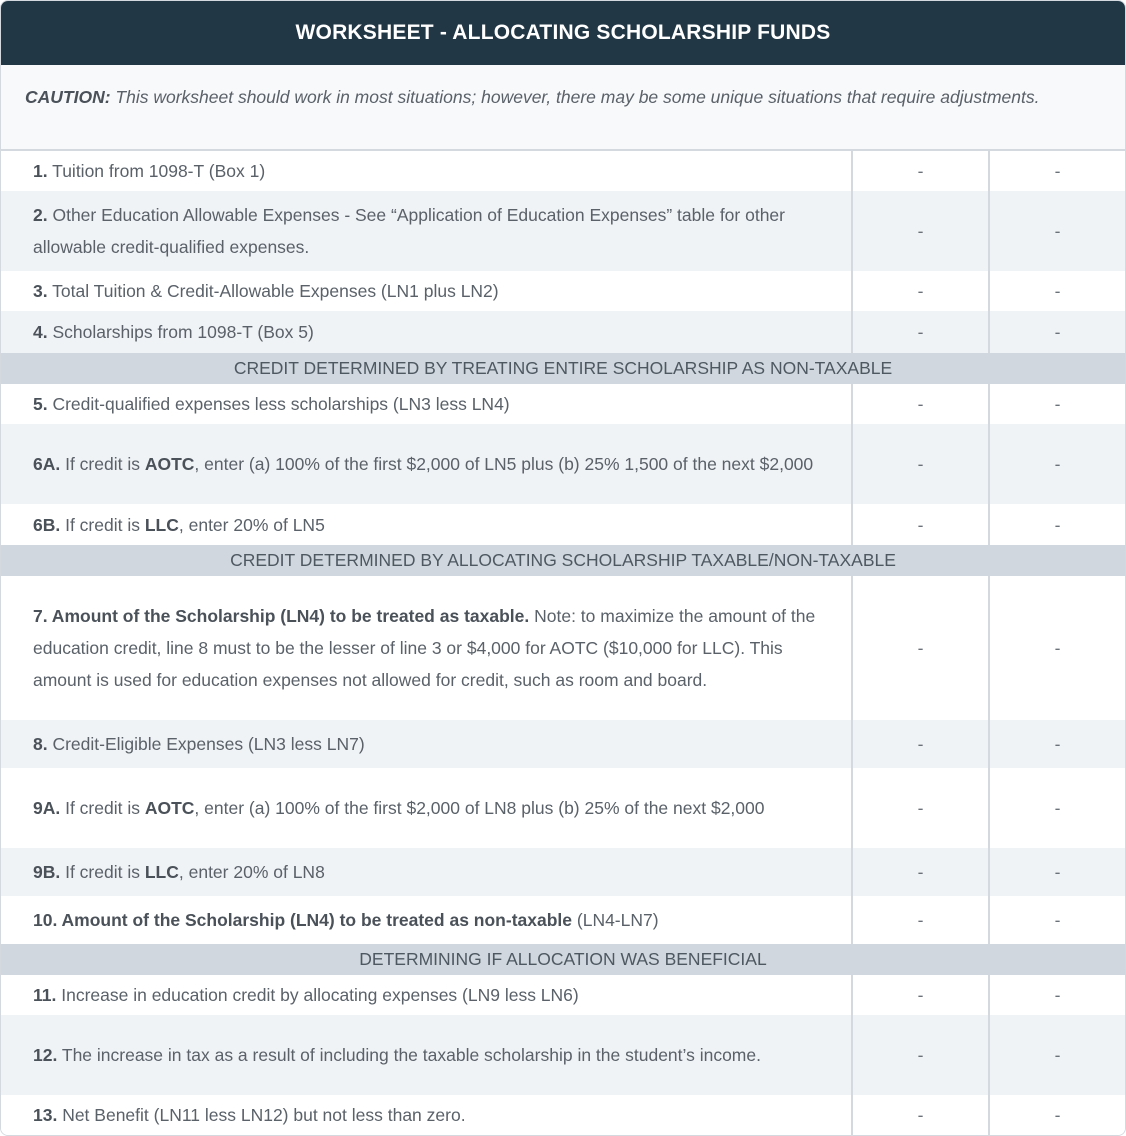  I want to click on line-label-bold: 3., so click(40, 291).